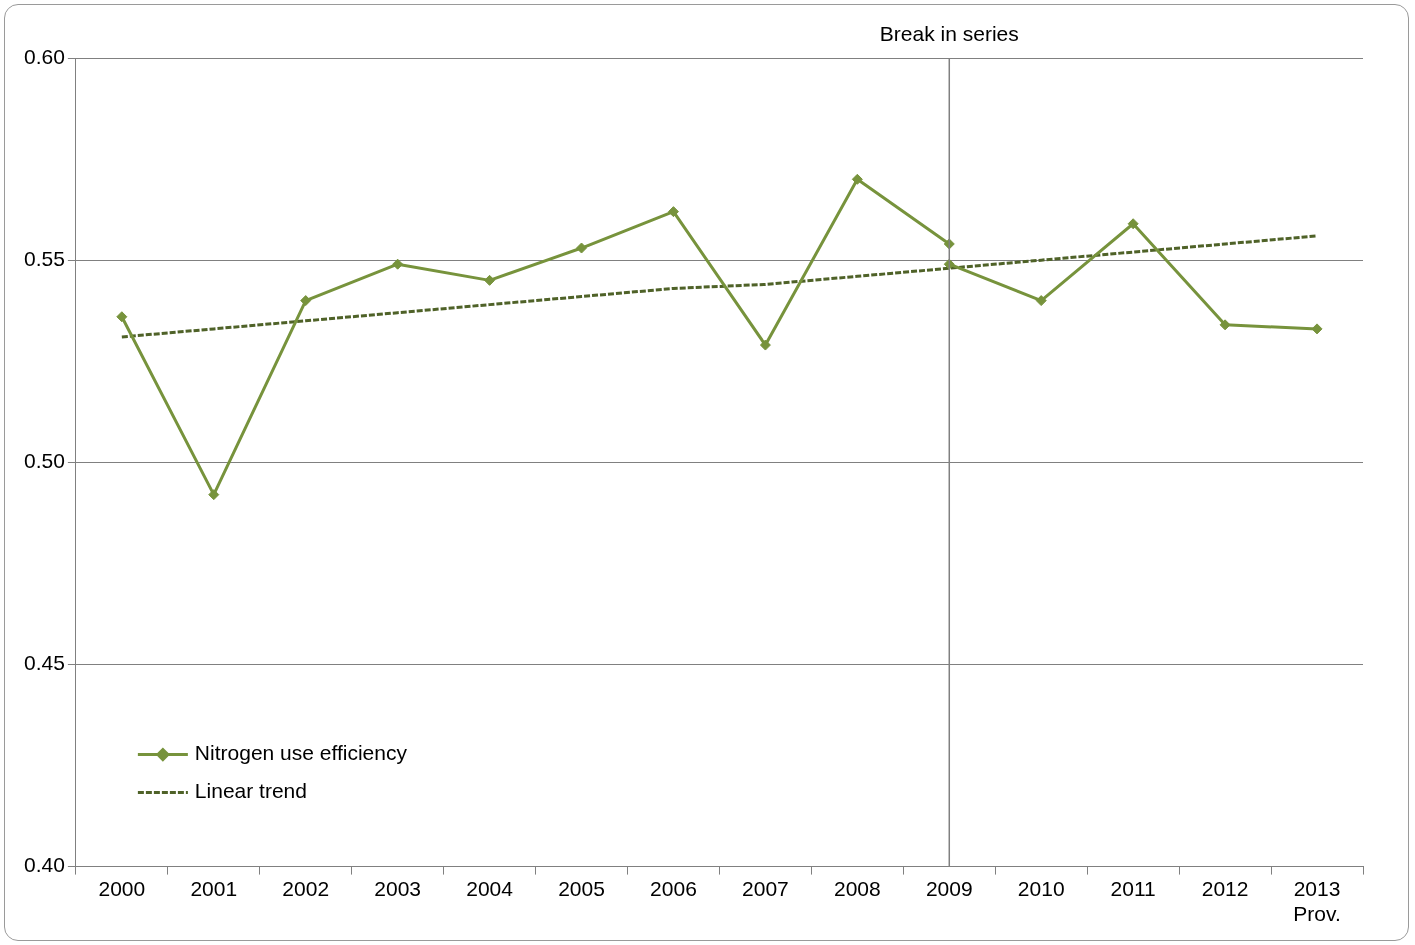  What do you see at coordinates (44, 258) in the screenshot?
I see `y-tick-label: 0.55` at bounding box center [44, 258].